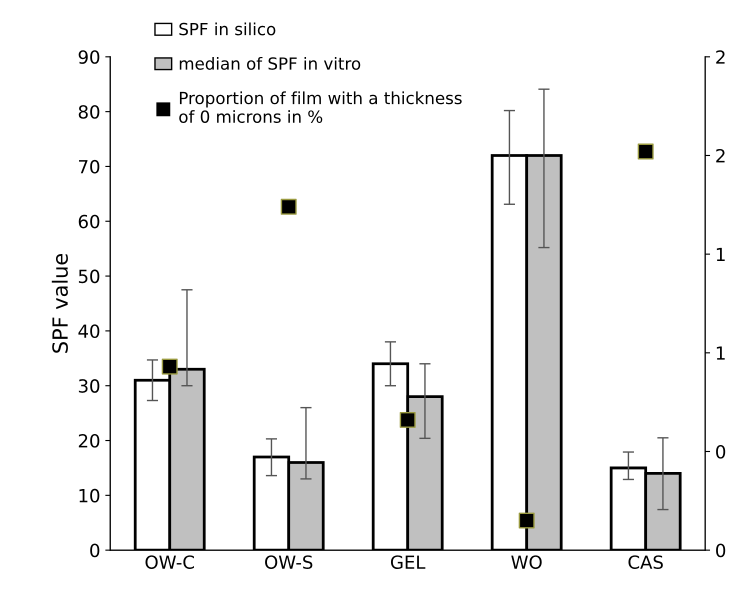 This screenshot has height=598, width=755. What do you see at coordinates (320, 107) in the screenshot?
I see `legend-label: Proportion of film with a thickness of 0 microns in %` at bounding box center [320, 107].